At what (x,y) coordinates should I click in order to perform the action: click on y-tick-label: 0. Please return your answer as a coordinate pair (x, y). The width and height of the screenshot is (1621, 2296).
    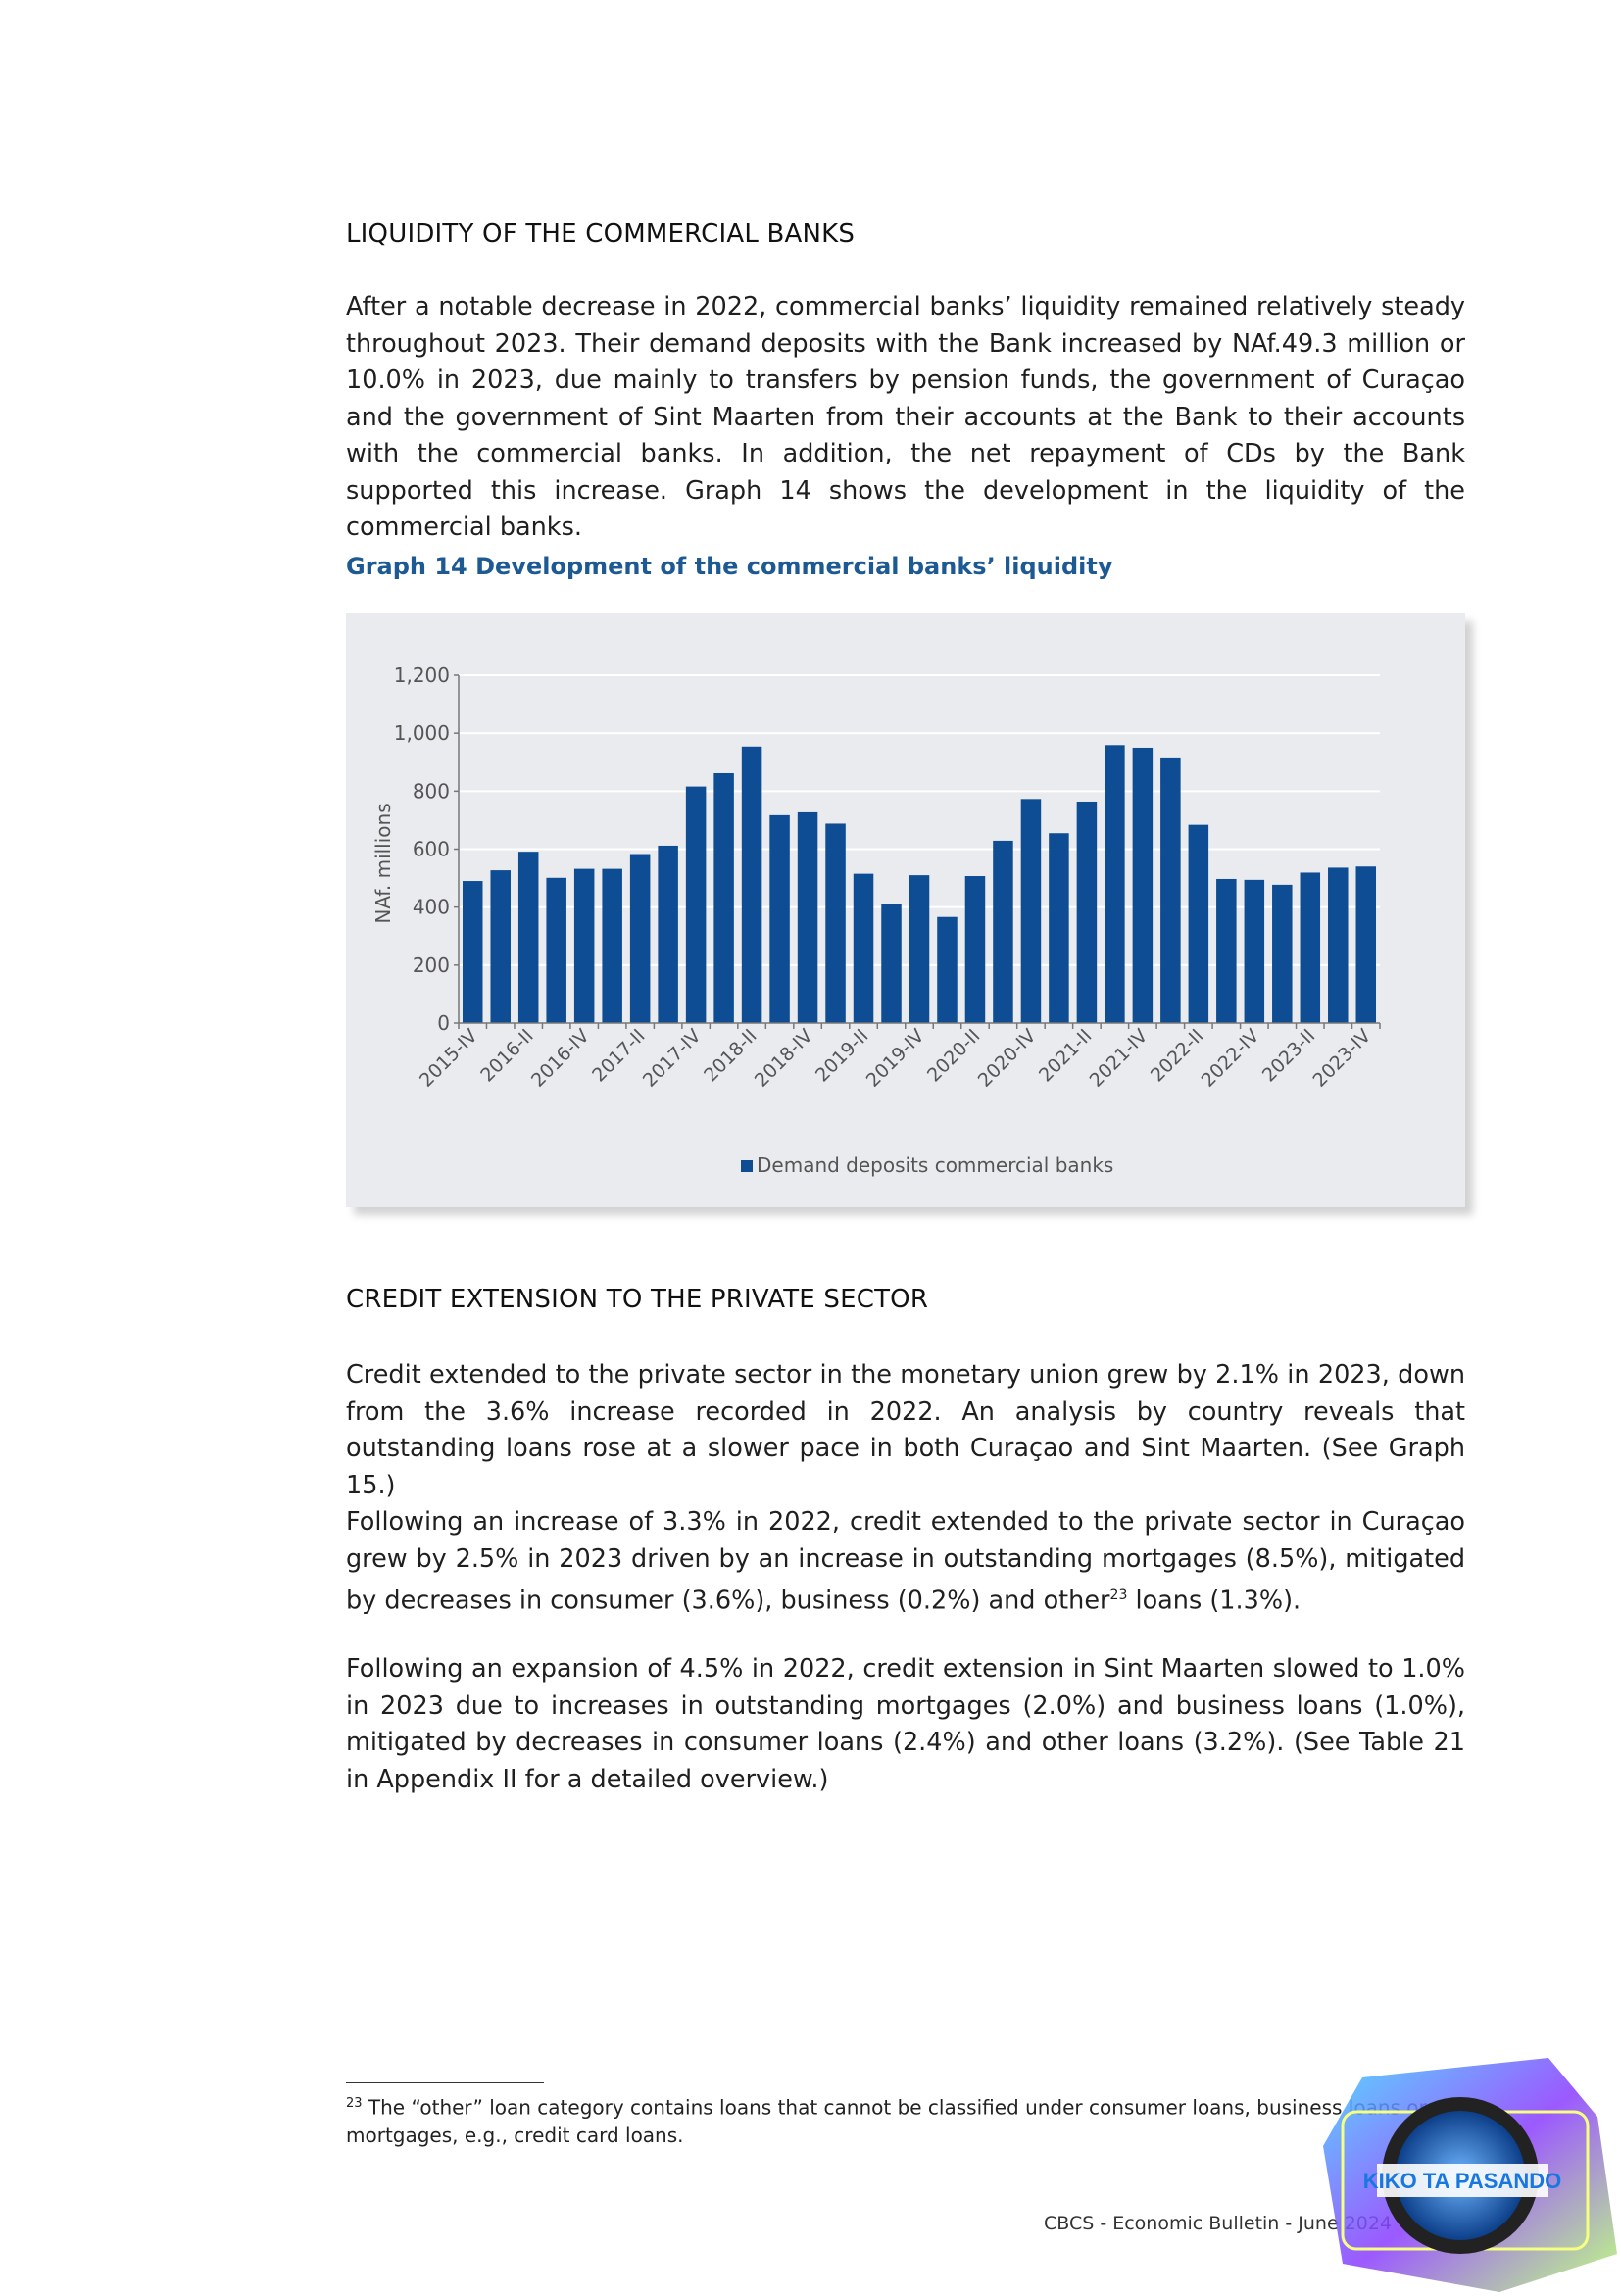
    Looking at the image, I should click on (444, 1023).